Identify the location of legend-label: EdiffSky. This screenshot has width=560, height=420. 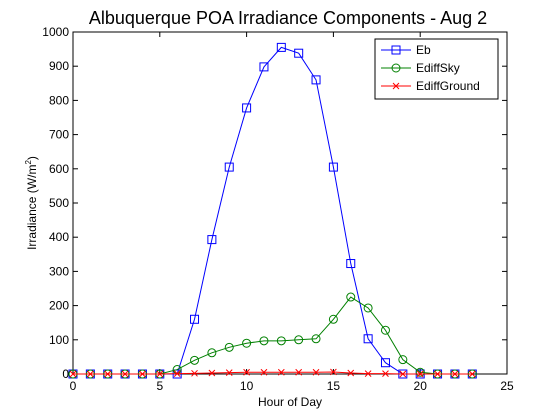
(438, 68).